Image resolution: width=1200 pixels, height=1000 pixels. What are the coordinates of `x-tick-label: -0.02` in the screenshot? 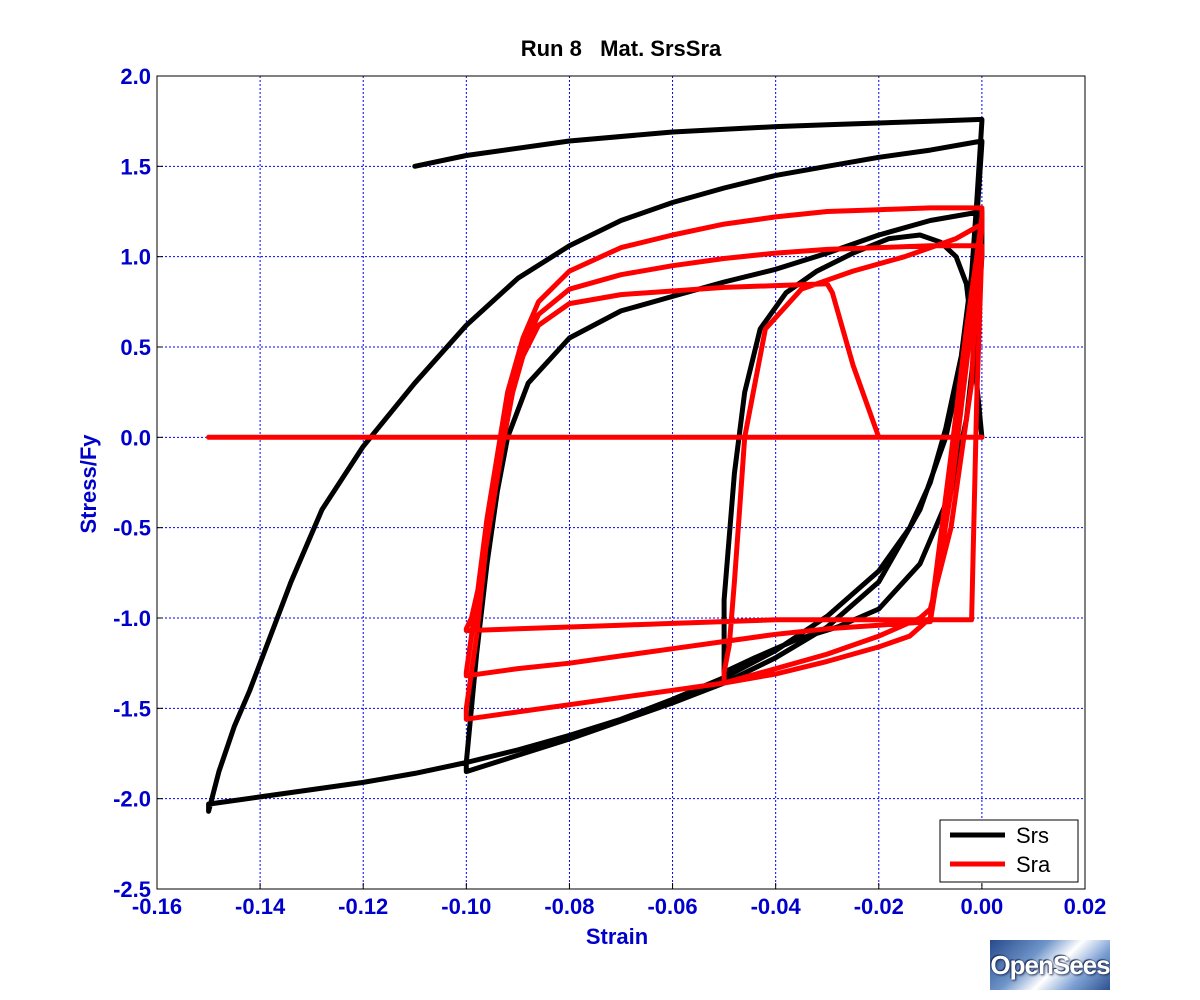 It's located at (879, 906).